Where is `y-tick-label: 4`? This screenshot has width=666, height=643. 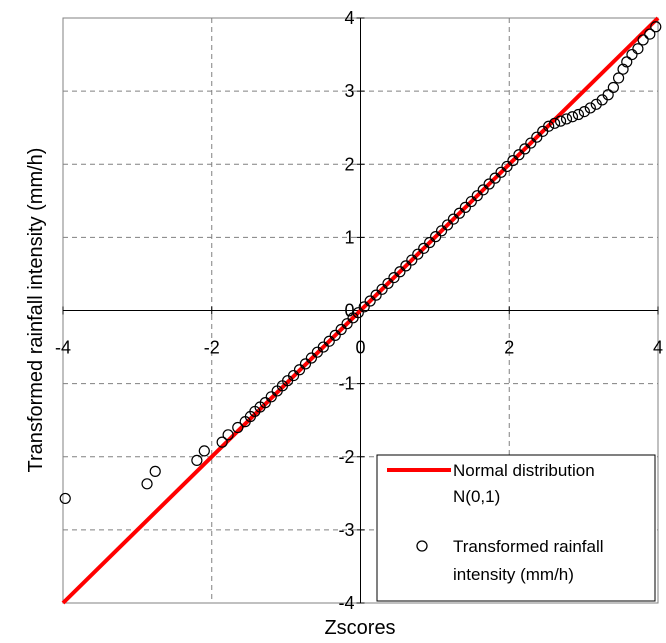 y-tick-label: 4 is located at coordinates (349, 18).